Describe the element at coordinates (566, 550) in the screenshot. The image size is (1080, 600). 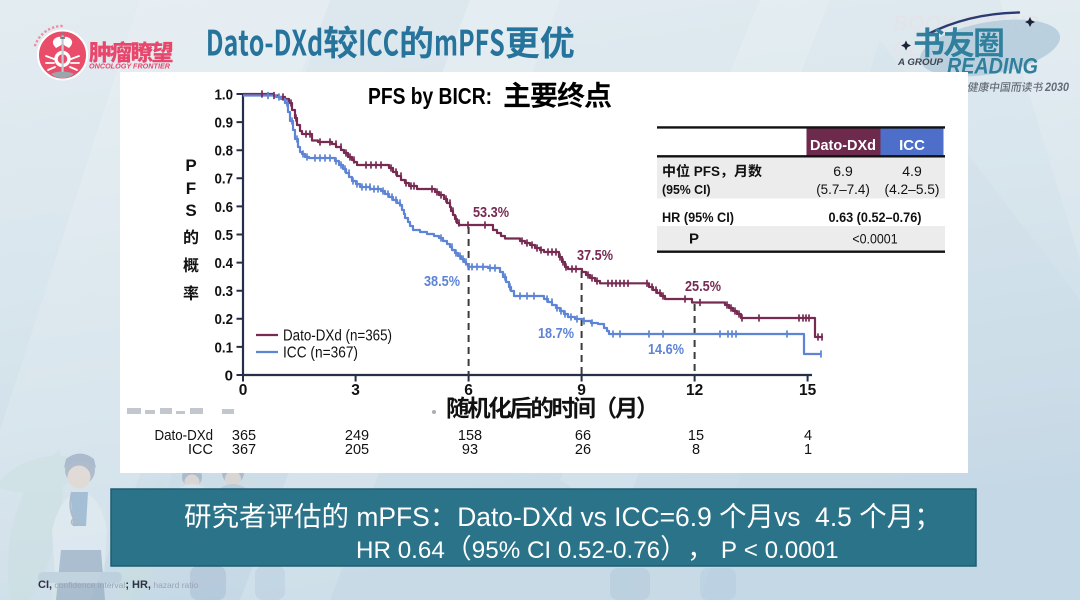
I see `svg-text: 95% CI 0.52-0.76` at that location.